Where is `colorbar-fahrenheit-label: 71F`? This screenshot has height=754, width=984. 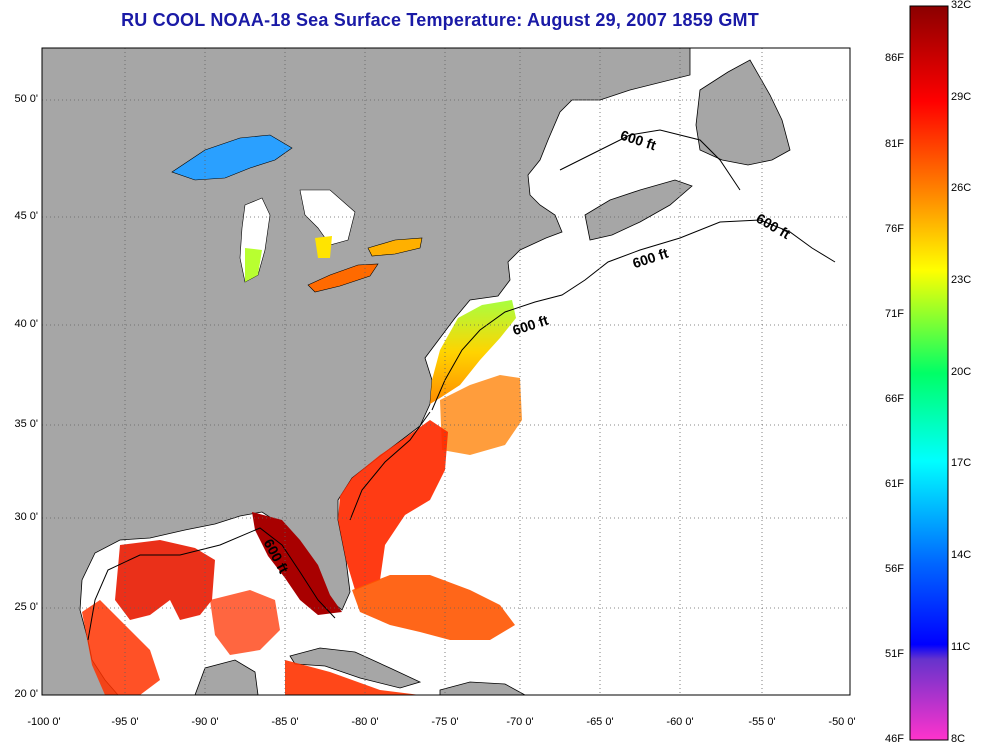 colorbar-fahrenheit-label: 71F is located at coordinates (894, 314).